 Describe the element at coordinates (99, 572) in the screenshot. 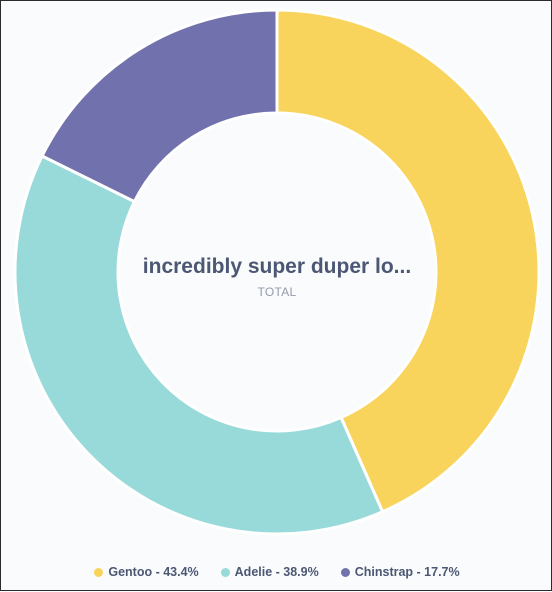

I see `legend-swatch-gentoo` at that location.